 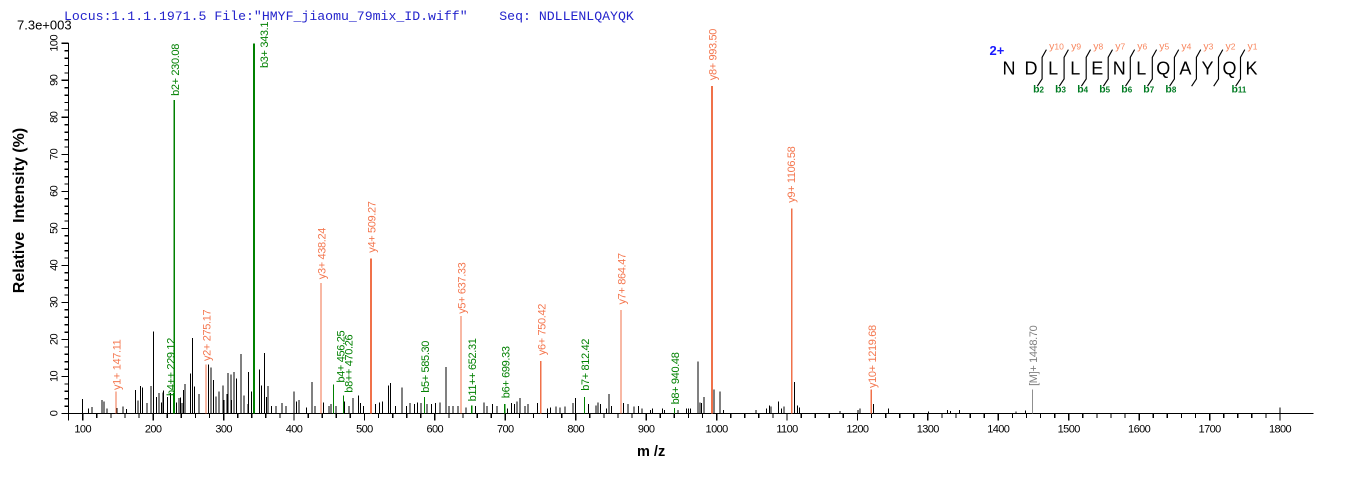 What do you see at coordinates (55, 80) in the screenshot?
I see `svg-text: 90` at bounding box center [55, 80].